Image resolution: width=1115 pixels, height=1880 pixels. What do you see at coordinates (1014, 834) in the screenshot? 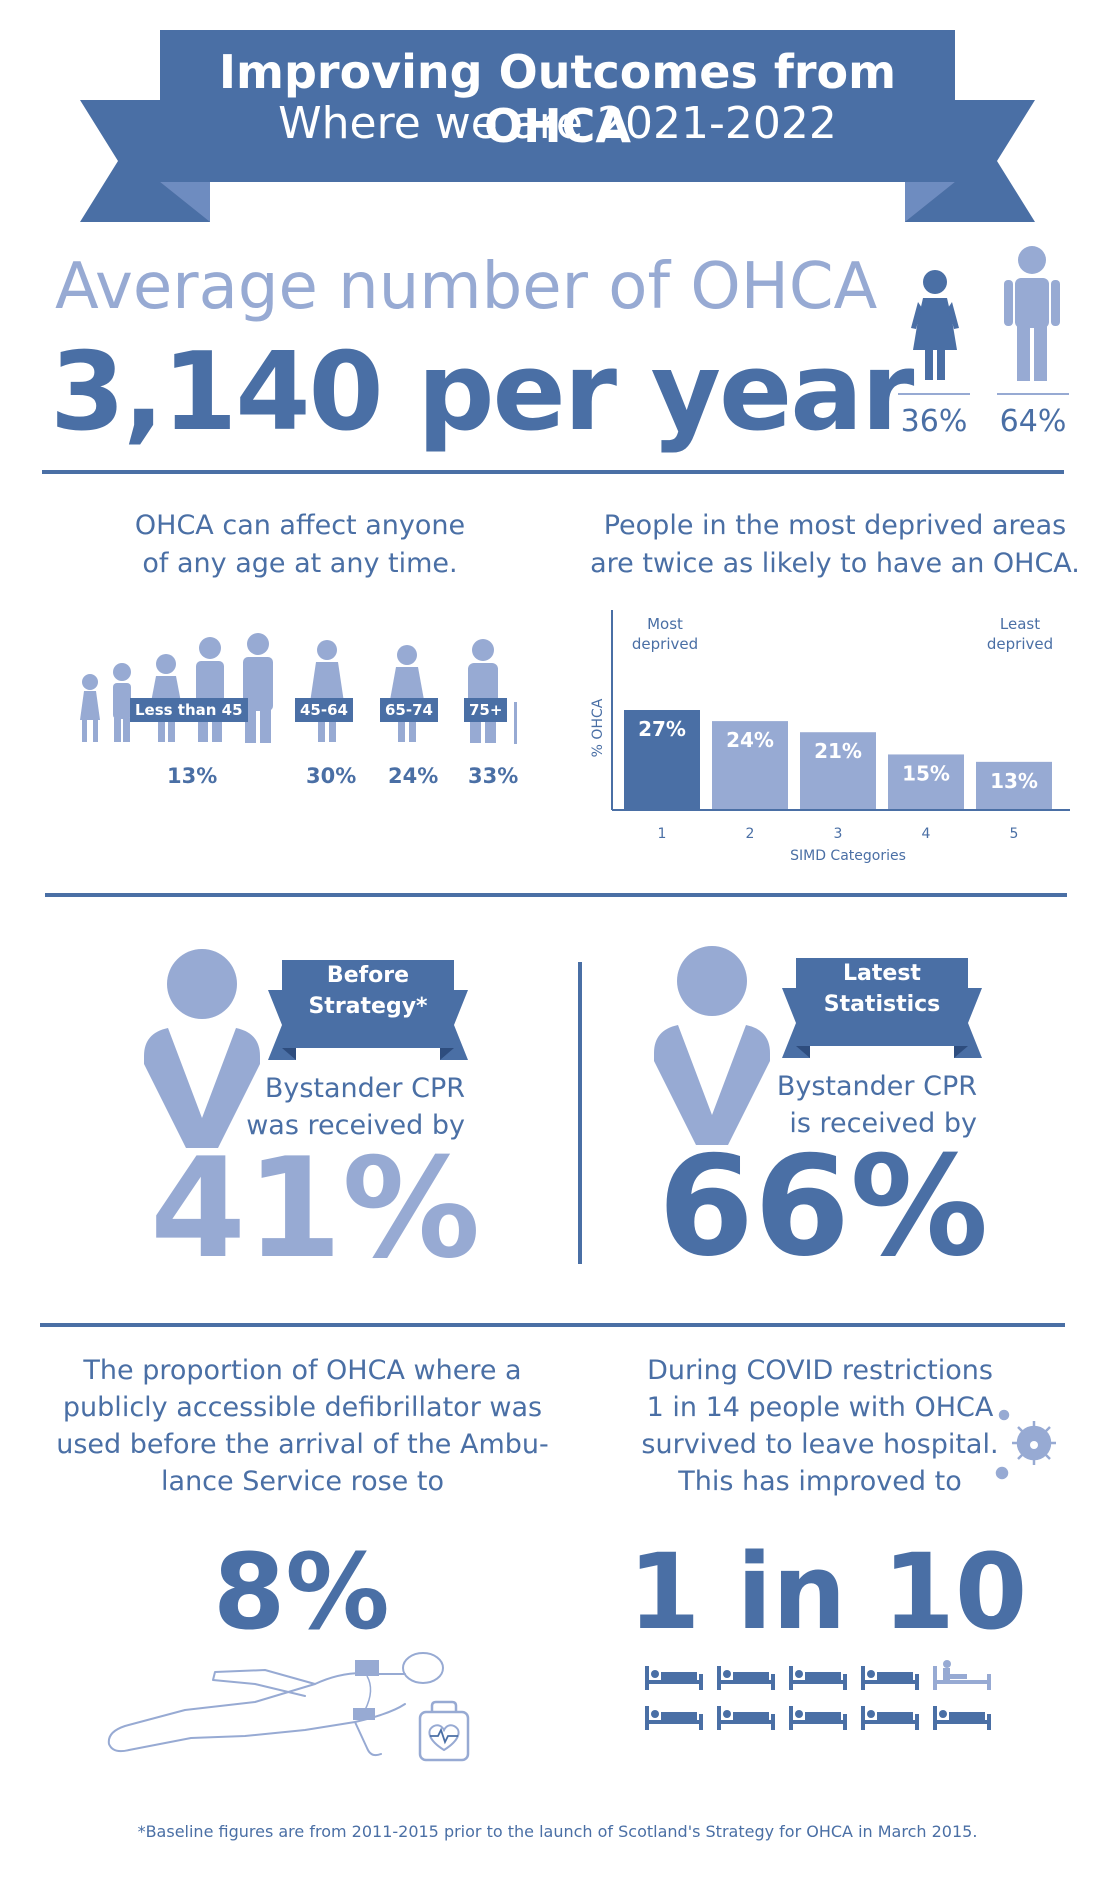
I see `x-tick-label: 5` at bounding box center [1014, 834].